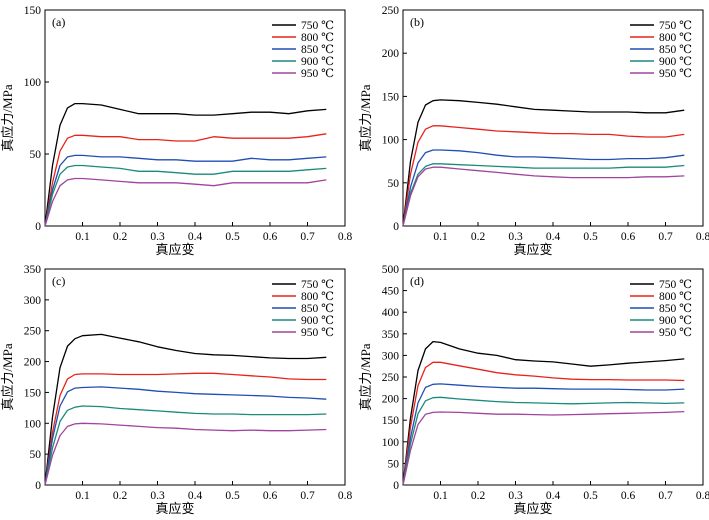 Image resolution: width=709 pixels, height=520 pixels. What do you see at coordinates (58, 22) in the screenshot?
I see `panel-label: (a)` at bounding box center [58, 22].